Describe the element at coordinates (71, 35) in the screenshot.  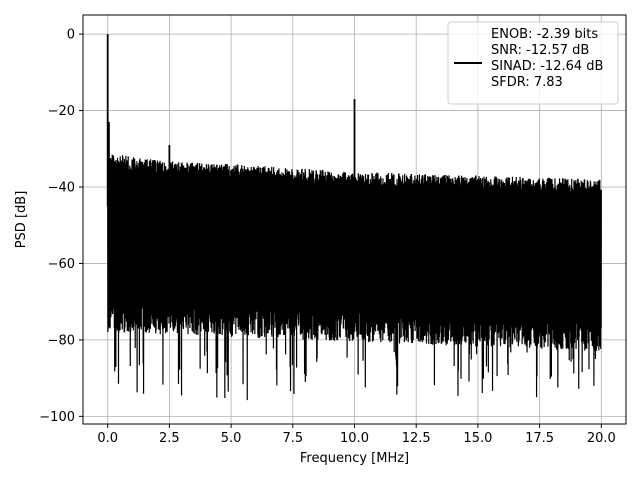
I see `y-tick-label: 0` at that location.